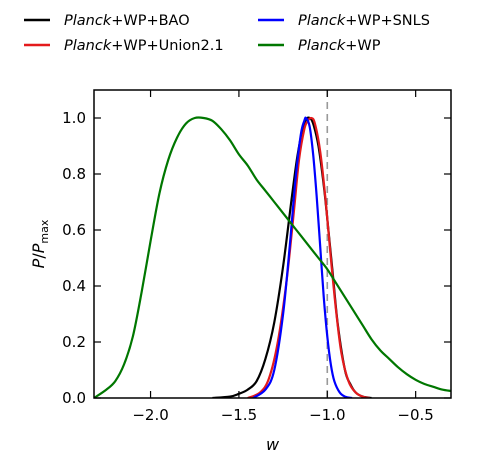 The width and height of the screenshot is (480, 465). I want to click on legend-item-2: Planck+WP+SNLS, so click(344, 21).